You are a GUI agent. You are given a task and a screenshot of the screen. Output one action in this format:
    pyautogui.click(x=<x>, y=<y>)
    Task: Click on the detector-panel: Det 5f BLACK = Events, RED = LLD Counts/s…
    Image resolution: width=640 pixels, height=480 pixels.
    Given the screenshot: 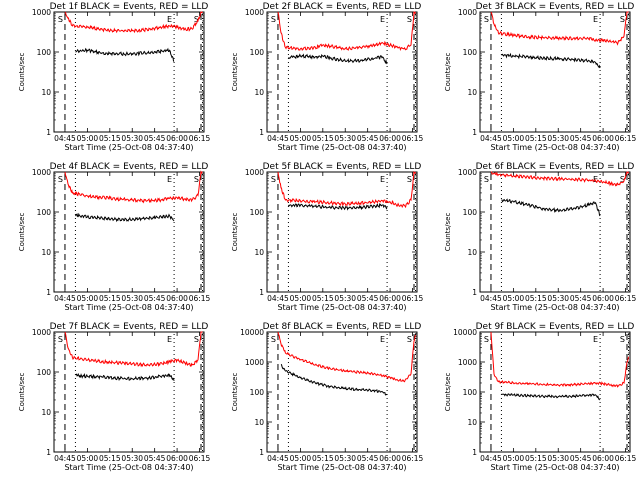 What is the action you would take?
    pyautogui.click(x=327, y=237)
    